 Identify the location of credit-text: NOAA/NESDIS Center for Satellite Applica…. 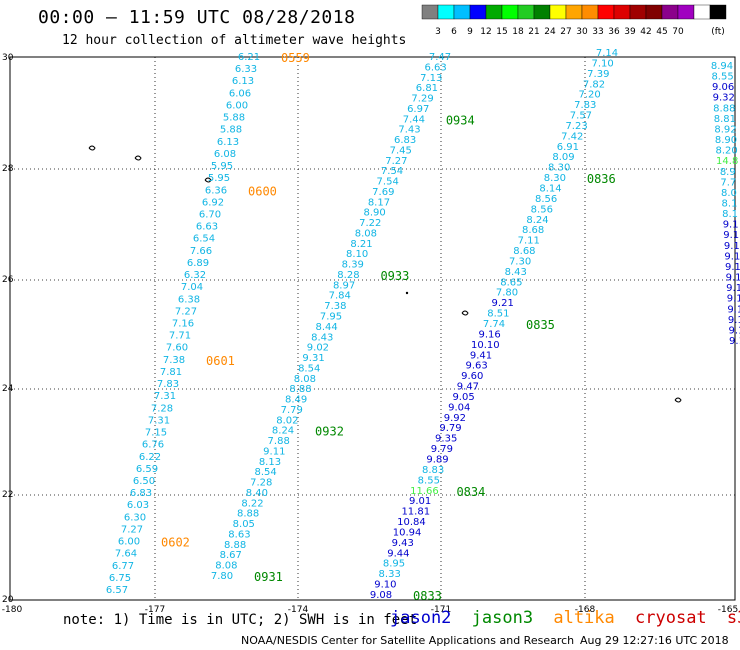
(408, 640).